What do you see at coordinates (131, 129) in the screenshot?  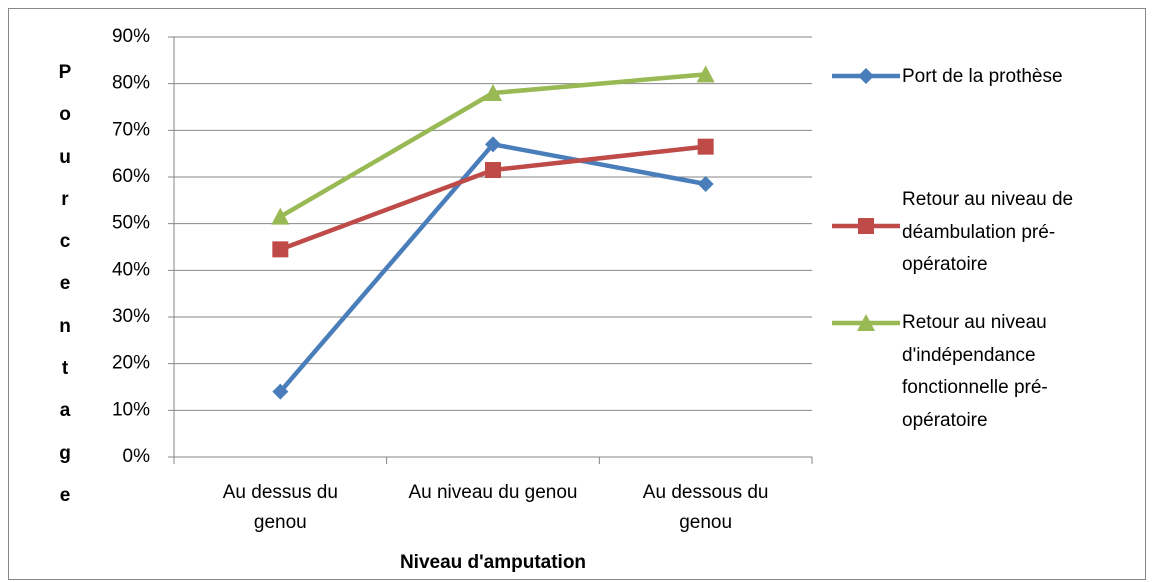 I see `y-tick-label: 70%` at bounding box center [131, 129].